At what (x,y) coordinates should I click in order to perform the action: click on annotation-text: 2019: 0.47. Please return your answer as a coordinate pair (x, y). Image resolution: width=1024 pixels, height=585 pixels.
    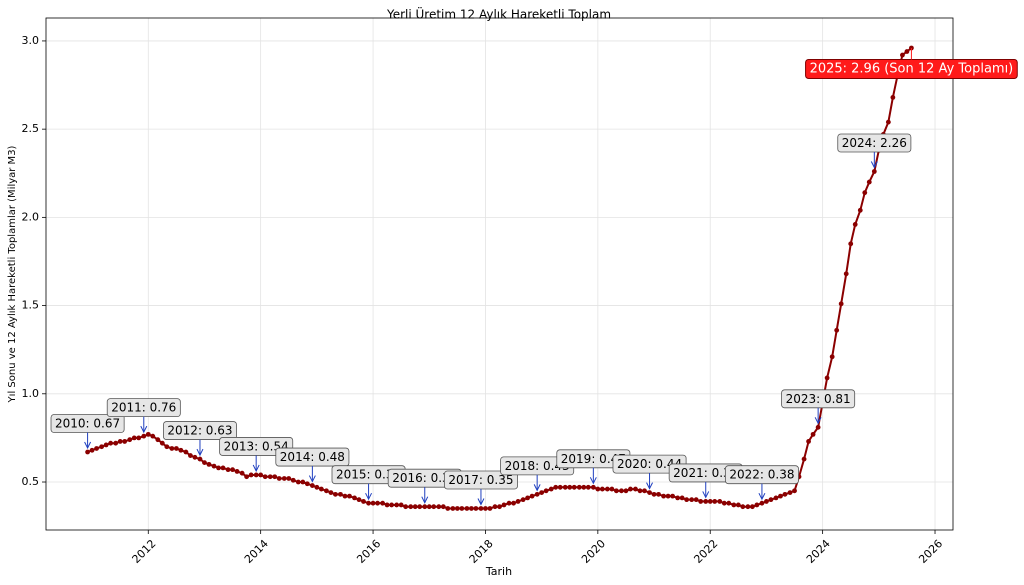
    Looking at the image, I should click on (593, 459).